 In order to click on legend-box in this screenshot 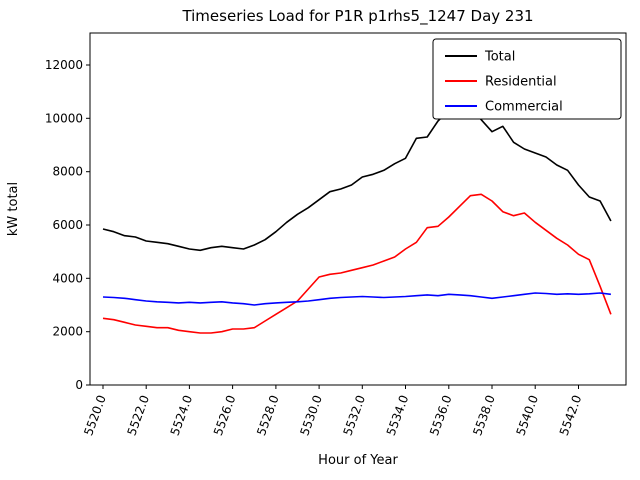, I will do `click(527, 79)`.